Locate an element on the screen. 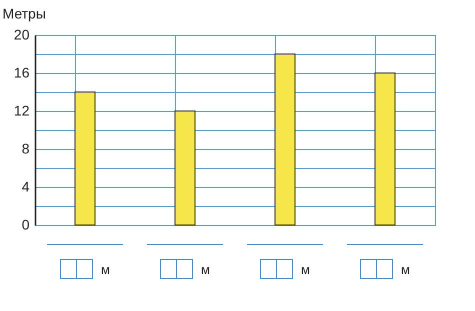  y-axis-title: Метры is located at coordinates (24, 14).